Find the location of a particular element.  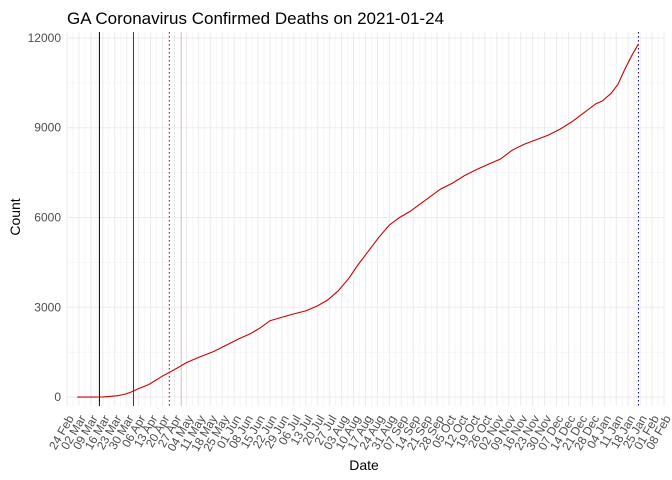

y-axis-ticks: 0 3000 6000 9000 12000 is located at coordinates (45, 217).